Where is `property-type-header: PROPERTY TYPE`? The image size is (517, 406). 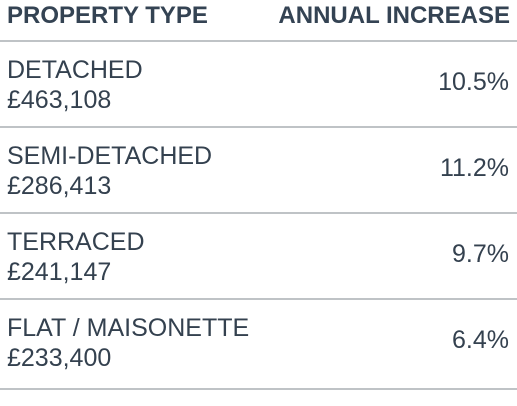 property-type-header: PROPERTY TYPE is located at coordinates (107, 15).